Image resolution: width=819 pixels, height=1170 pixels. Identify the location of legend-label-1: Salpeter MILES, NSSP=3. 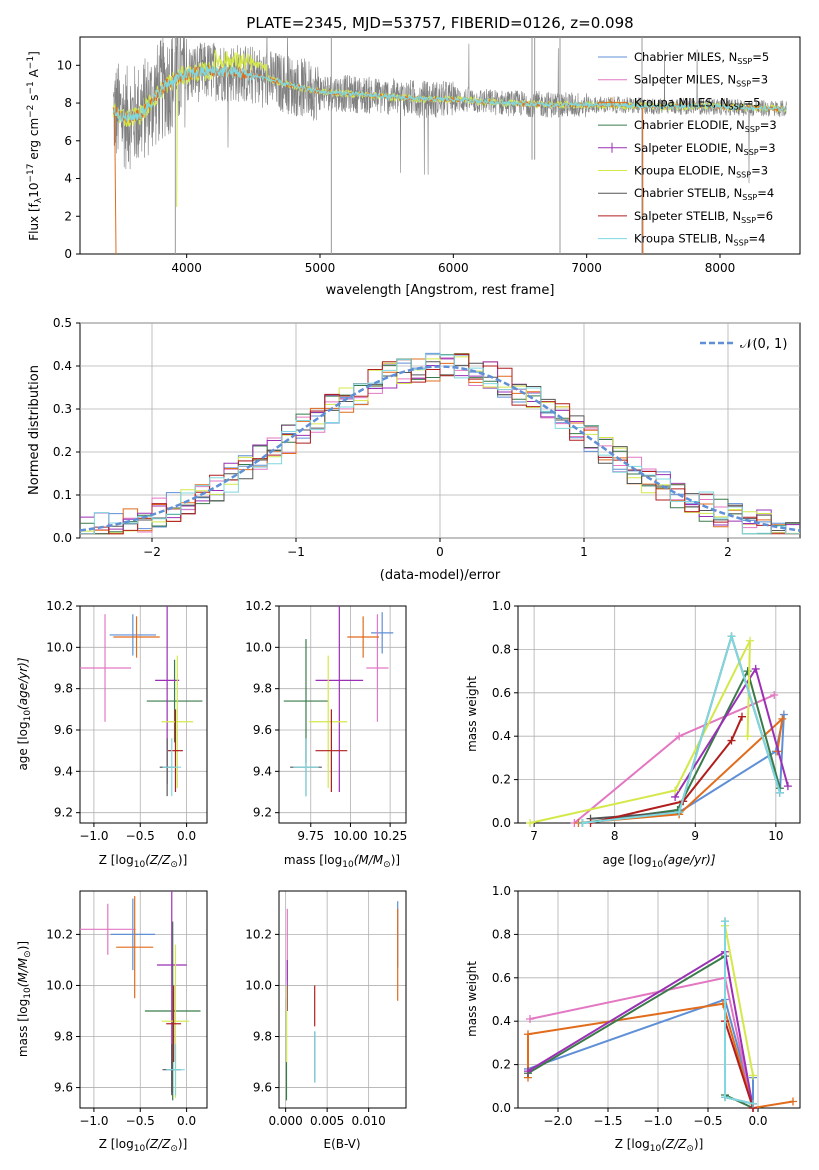
(701, 81).